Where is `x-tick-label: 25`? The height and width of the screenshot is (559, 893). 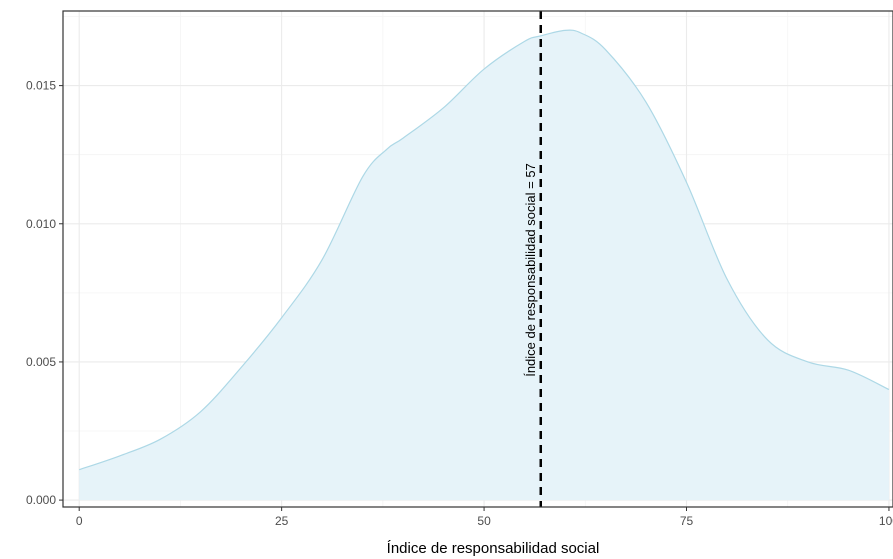
x-tick-label: 25 is located at coordinates (282, 521).